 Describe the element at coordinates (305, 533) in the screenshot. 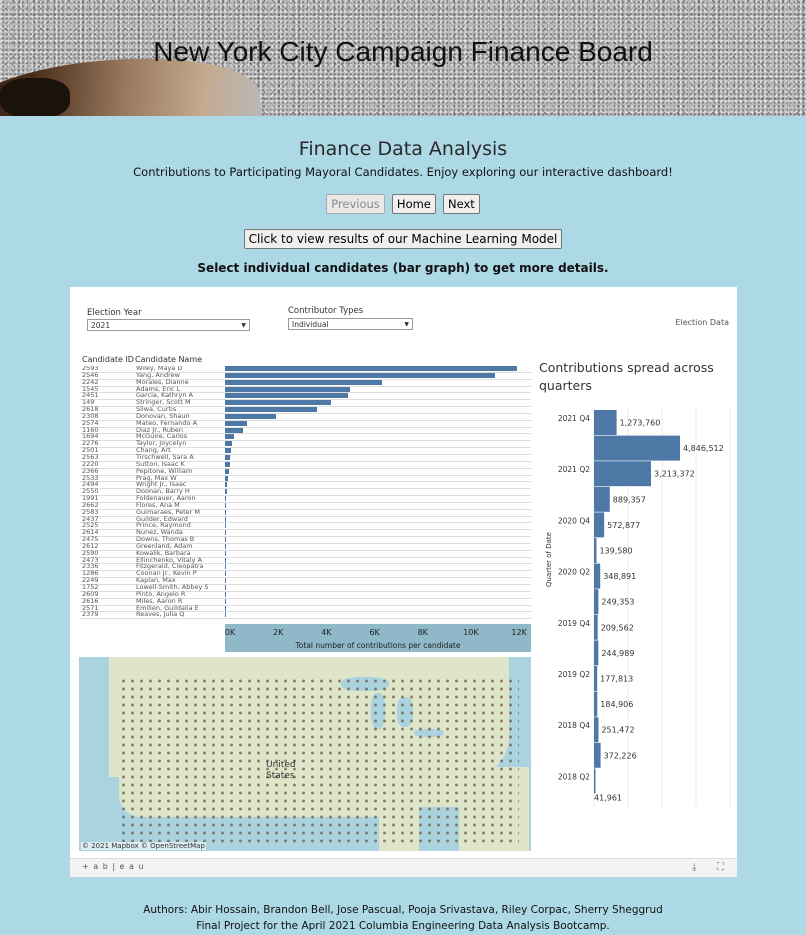

I see `candidate-row: 2614 Nunez, Wanda` at that location.